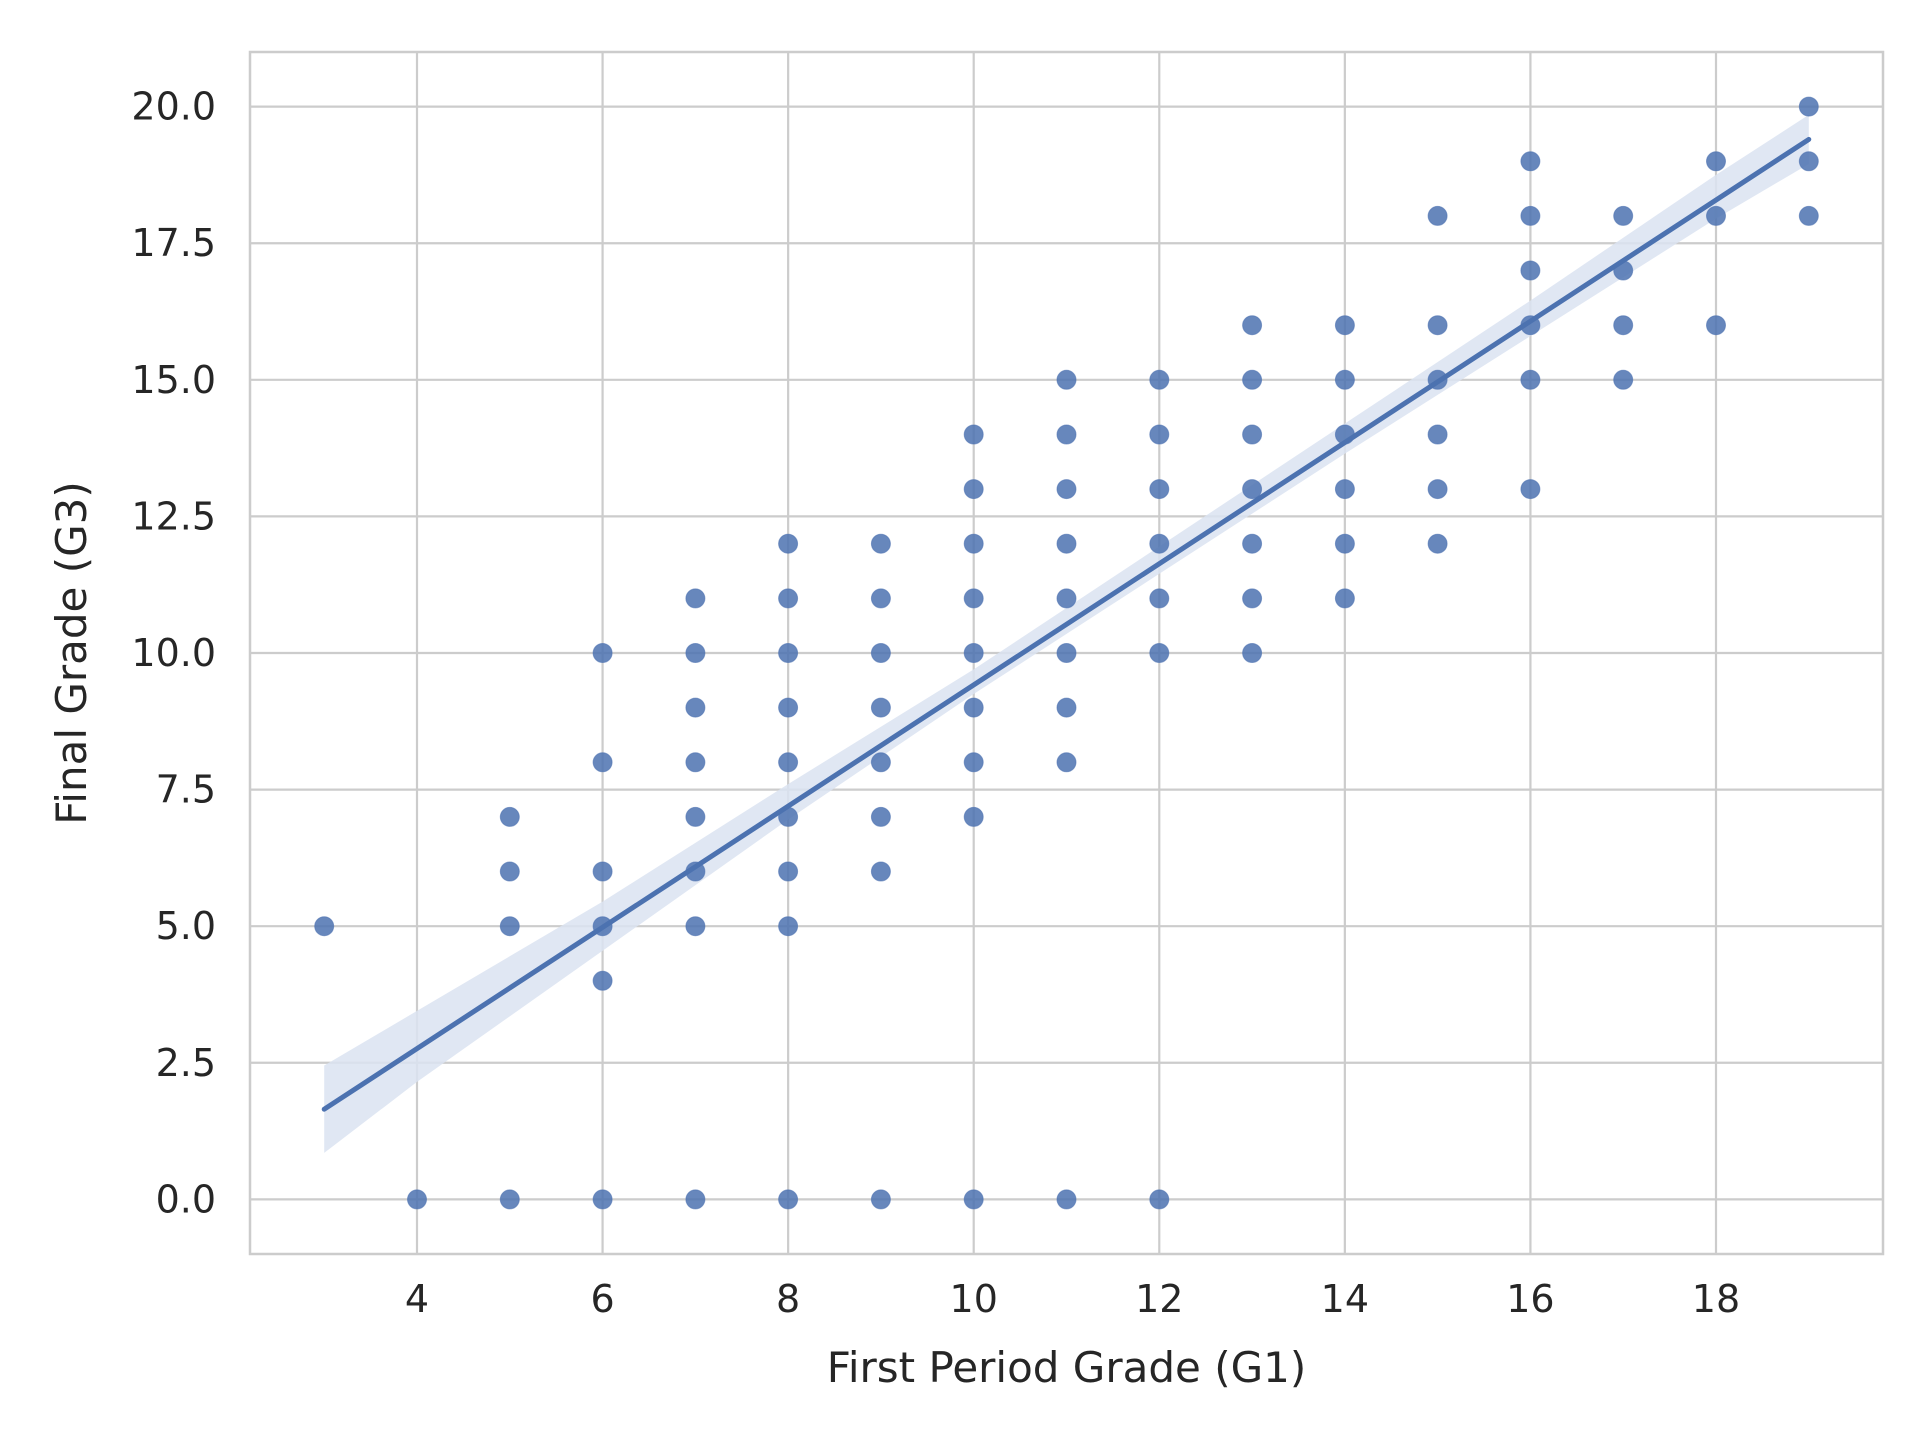 The height and width of the screenshot is (1440, 1920). What do you see at coordinates (974, 1299) in the screenshot?
I see `x-tick-label: 10` at bounding box center [974, 1299].